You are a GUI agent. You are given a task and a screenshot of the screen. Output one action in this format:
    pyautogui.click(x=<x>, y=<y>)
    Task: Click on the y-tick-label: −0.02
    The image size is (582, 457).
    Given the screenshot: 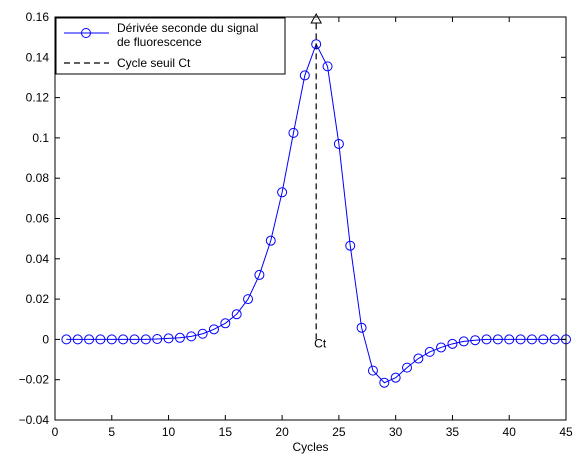 What is the action you would take?
    pyautogui.click(x=34, y=380)
    